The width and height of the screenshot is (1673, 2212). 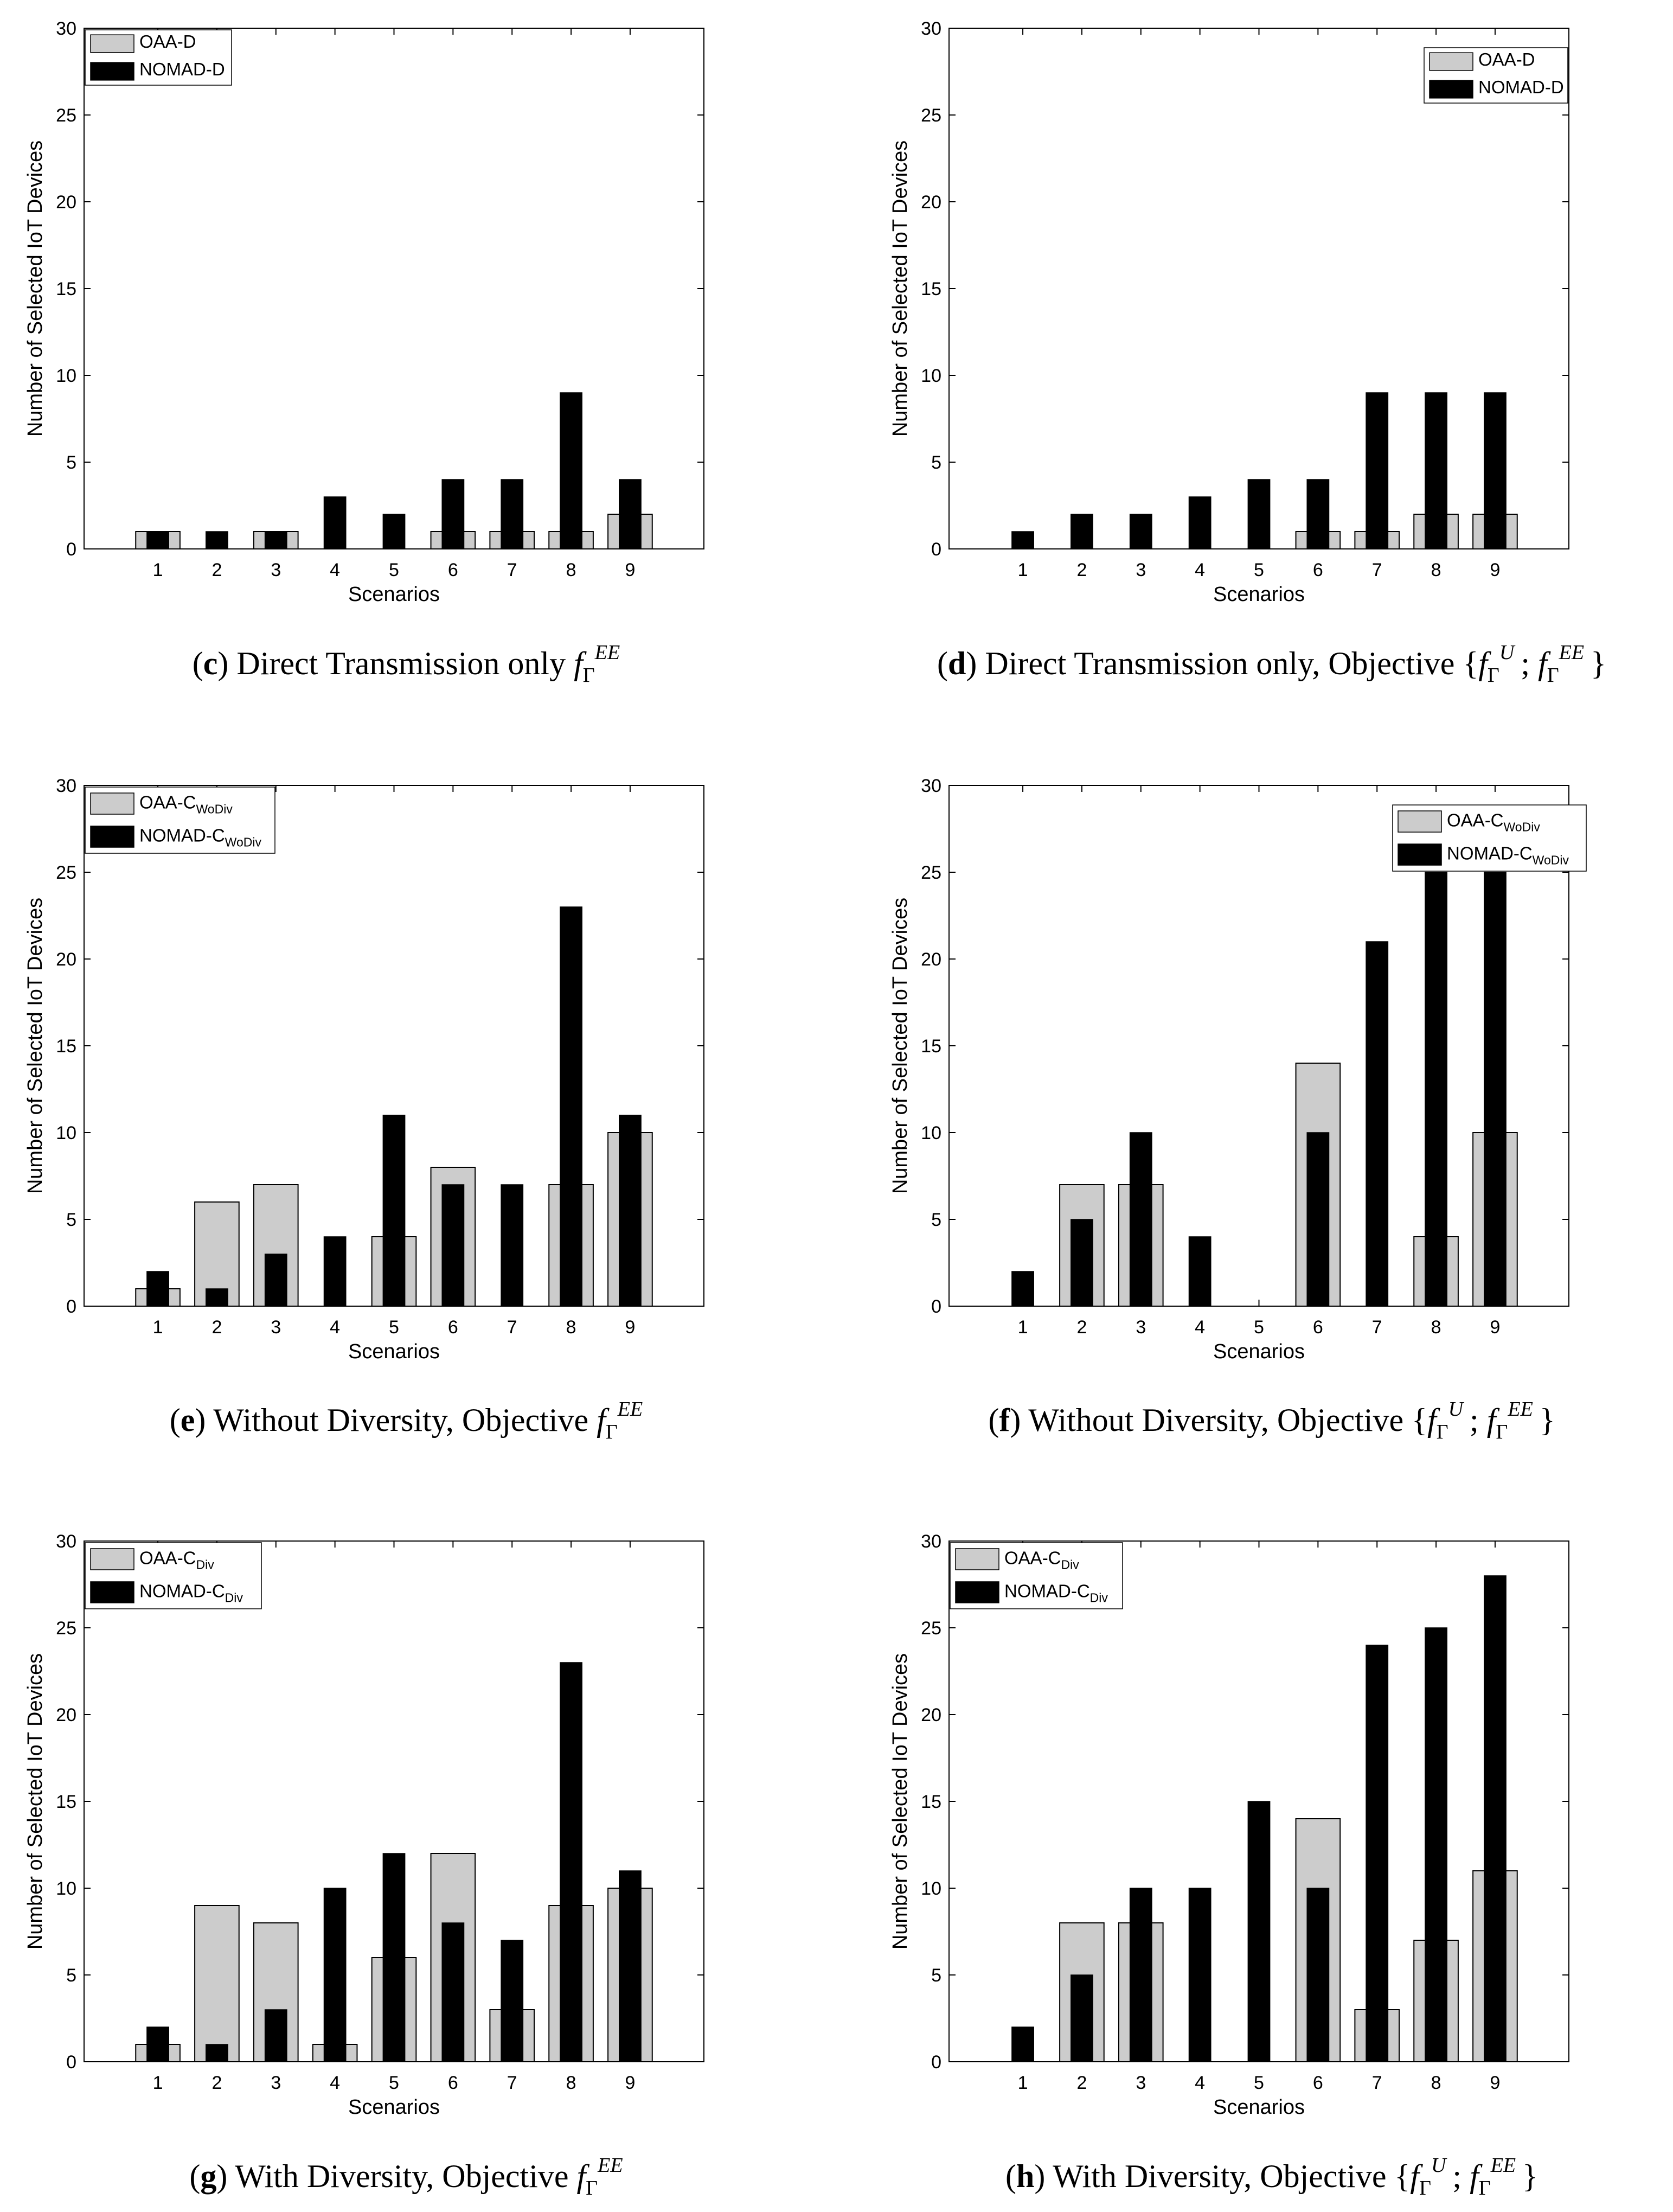 What do you see at coordinates (936, 2062) in the screenshot?
I see `y-tick-label: 0` at bounding box center [936, 2062].